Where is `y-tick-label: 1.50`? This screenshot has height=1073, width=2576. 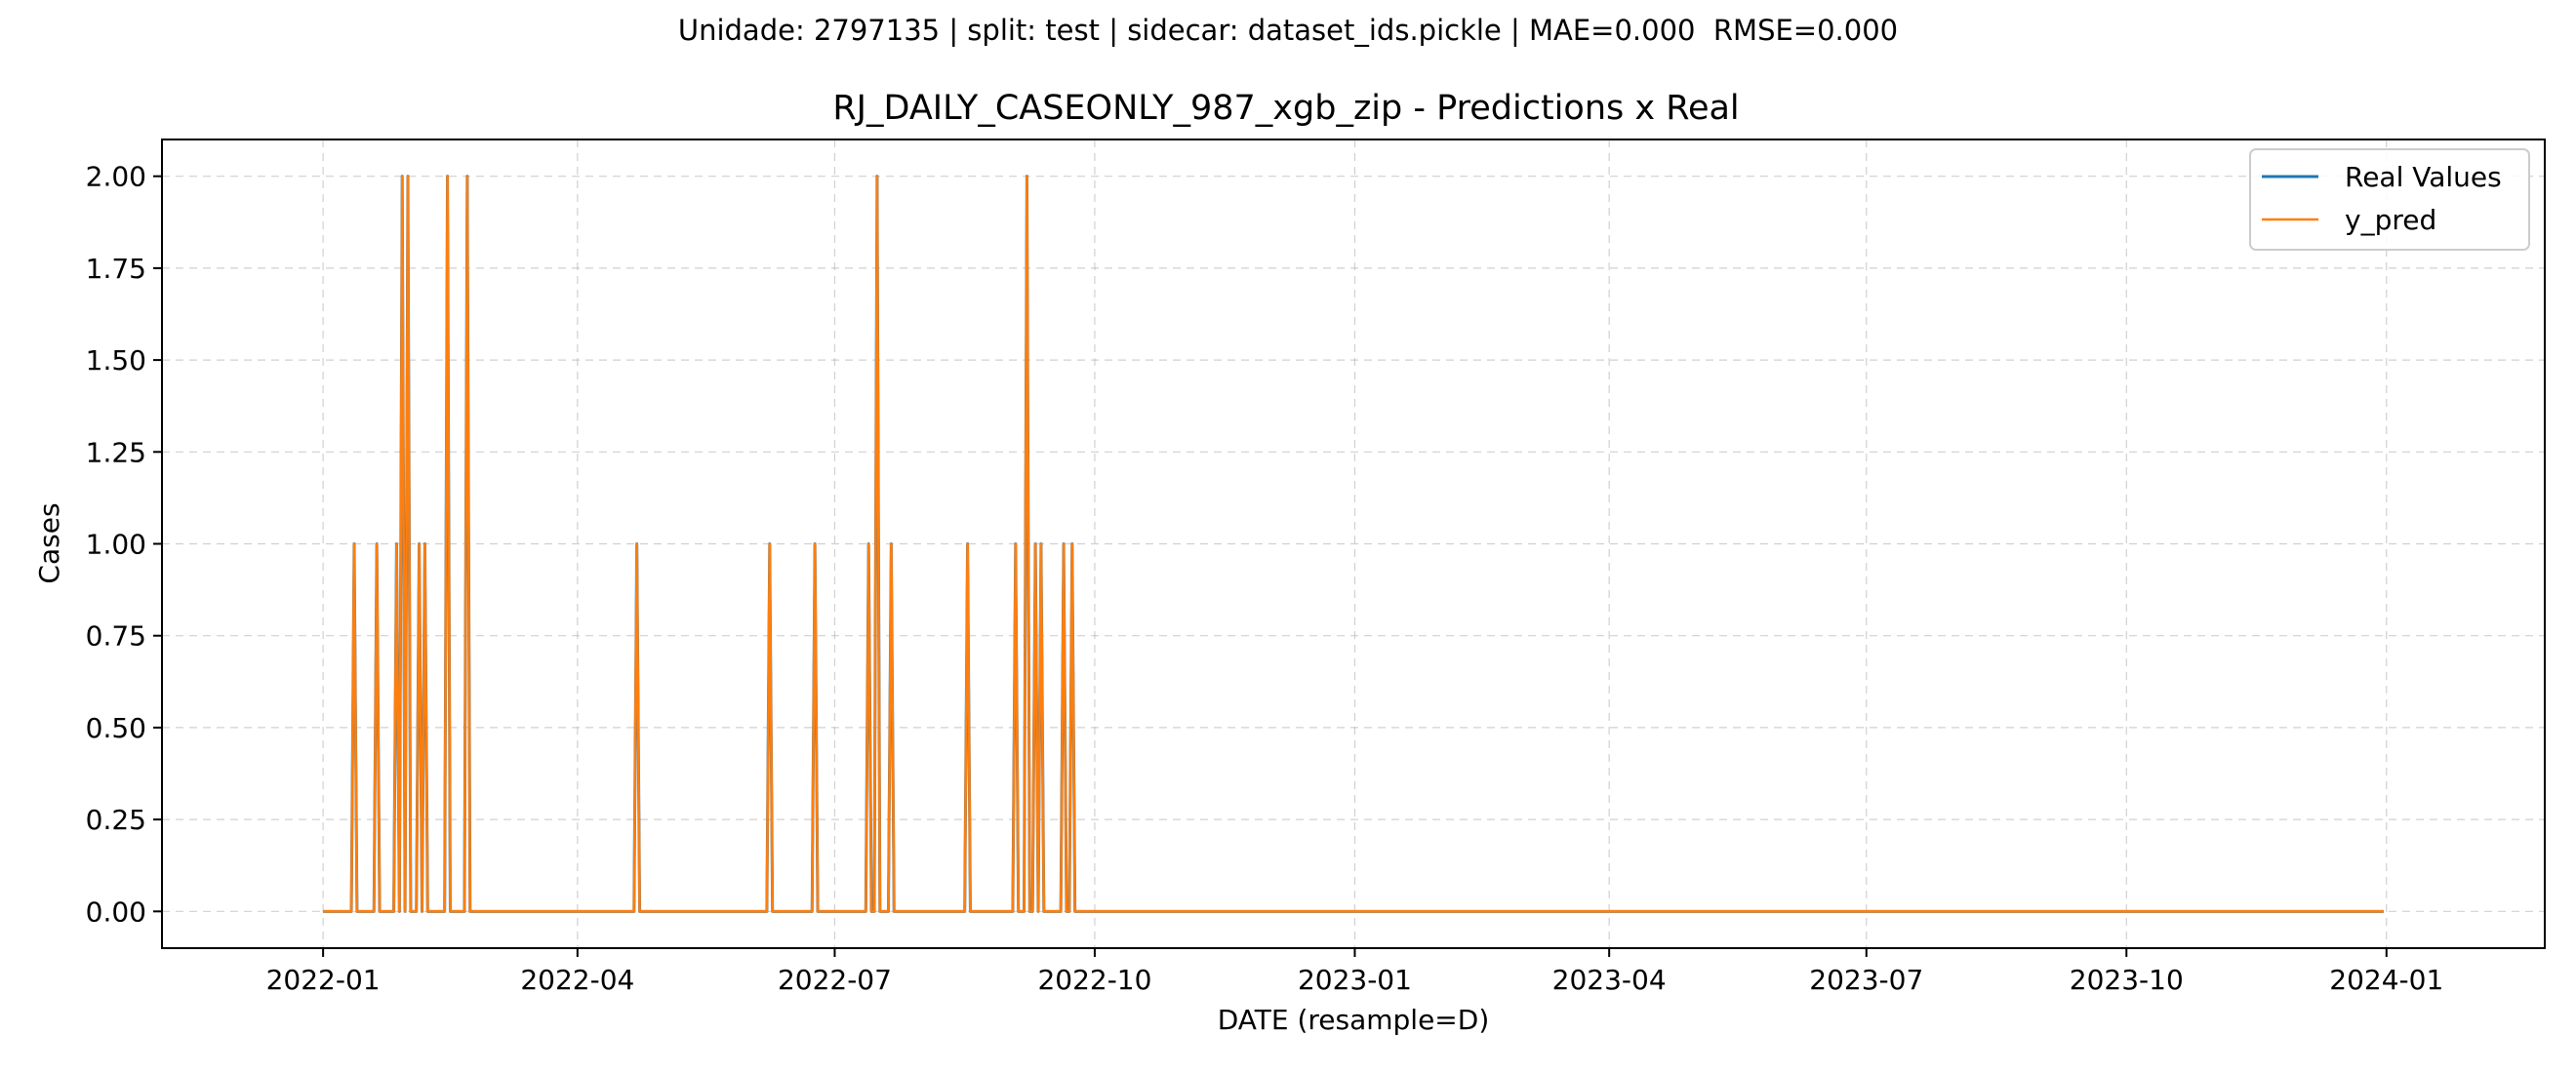
y-tick-label: 1.50 is located at coordinates (116, 360).